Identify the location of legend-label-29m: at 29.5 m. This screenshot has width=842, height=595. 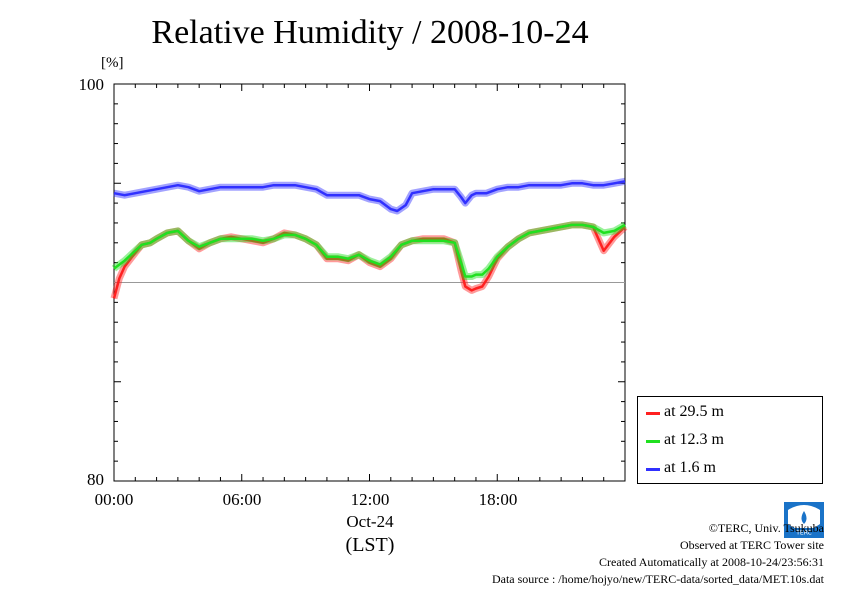
(694, 411).